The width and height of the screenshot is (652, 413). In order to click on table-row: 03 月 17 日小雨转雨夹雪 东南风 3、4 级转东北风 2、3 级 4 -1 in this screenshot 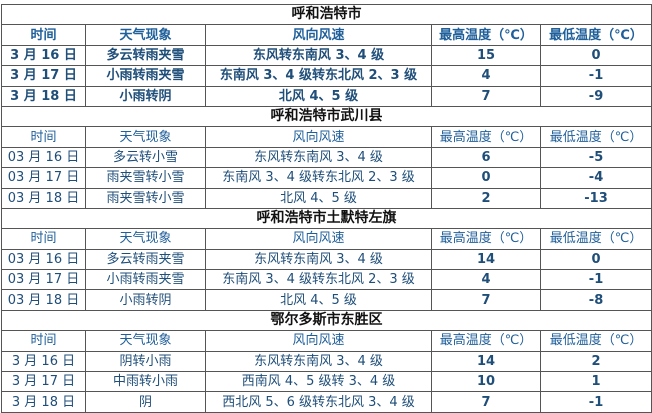, I will do `click(326, 280)`.